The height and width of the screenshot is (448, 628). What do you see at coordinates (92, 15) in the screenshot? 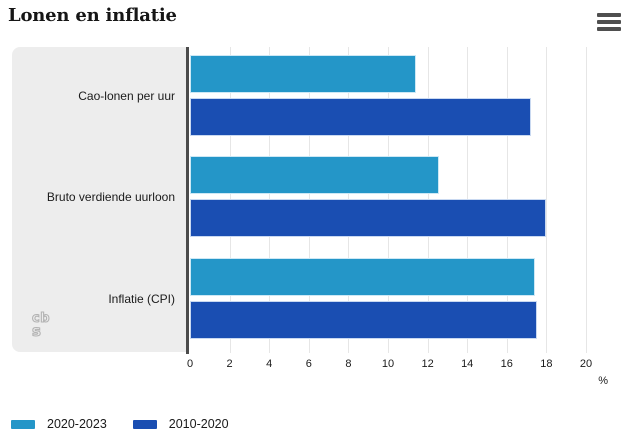
I see `chart-title: Lonen en inflatie` at bounding box center [92, 15].